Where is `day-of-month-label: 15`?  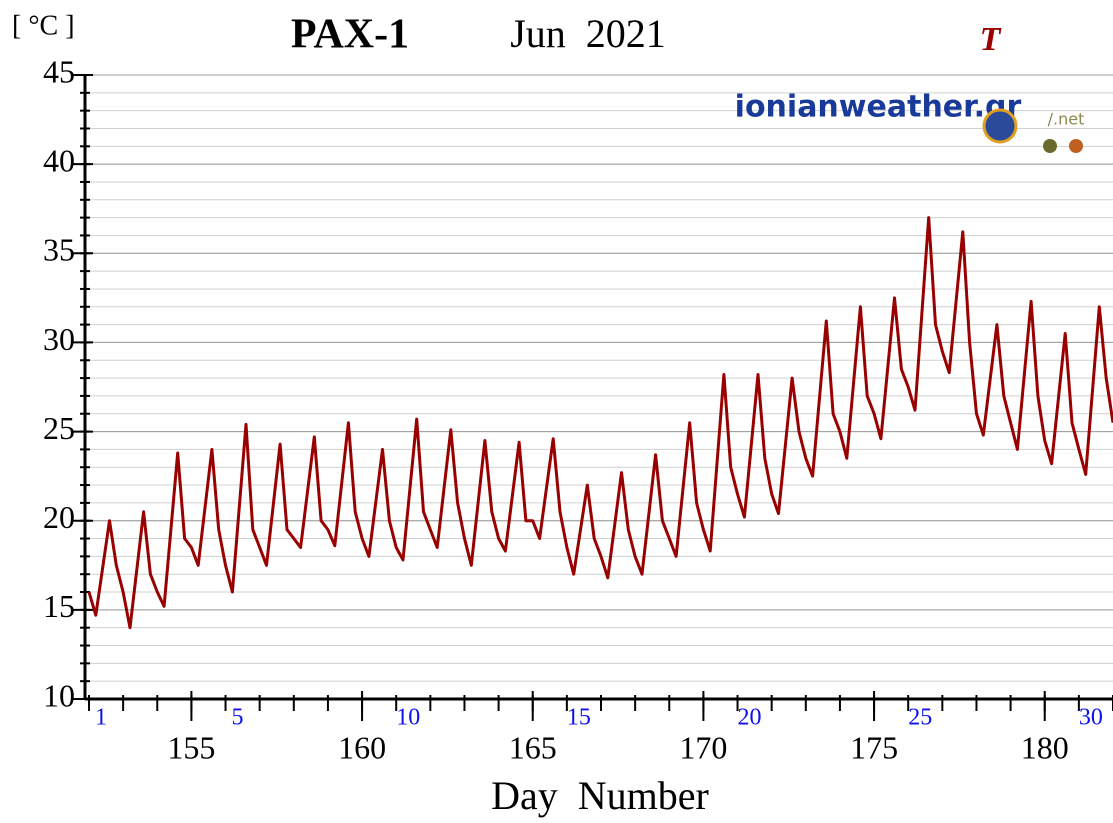
day-of-month-label: 15 is located at coordinates (579, 718).